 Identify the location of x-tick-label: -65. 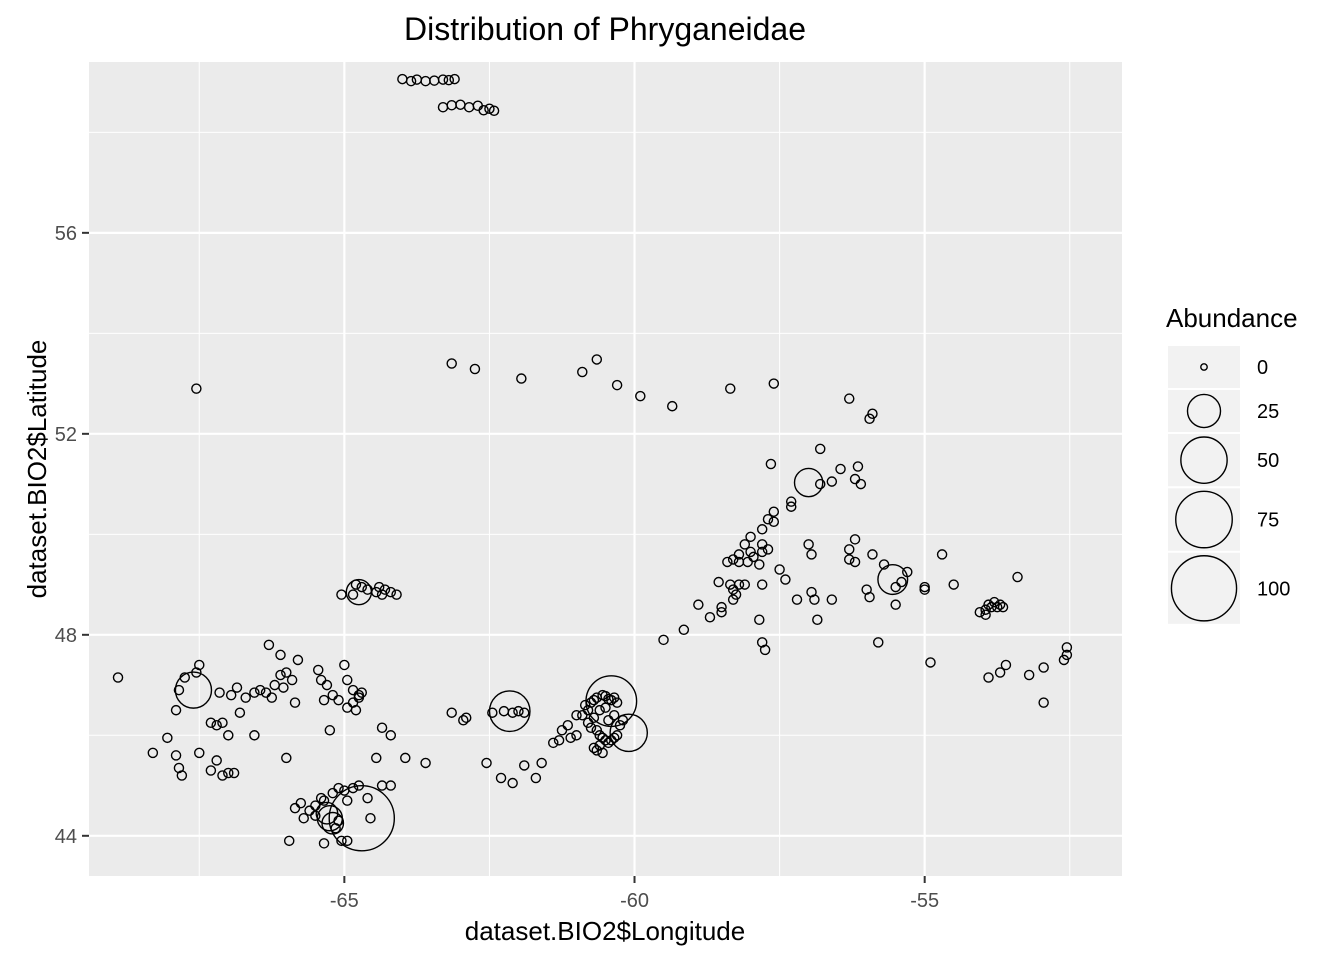
(344, 901).